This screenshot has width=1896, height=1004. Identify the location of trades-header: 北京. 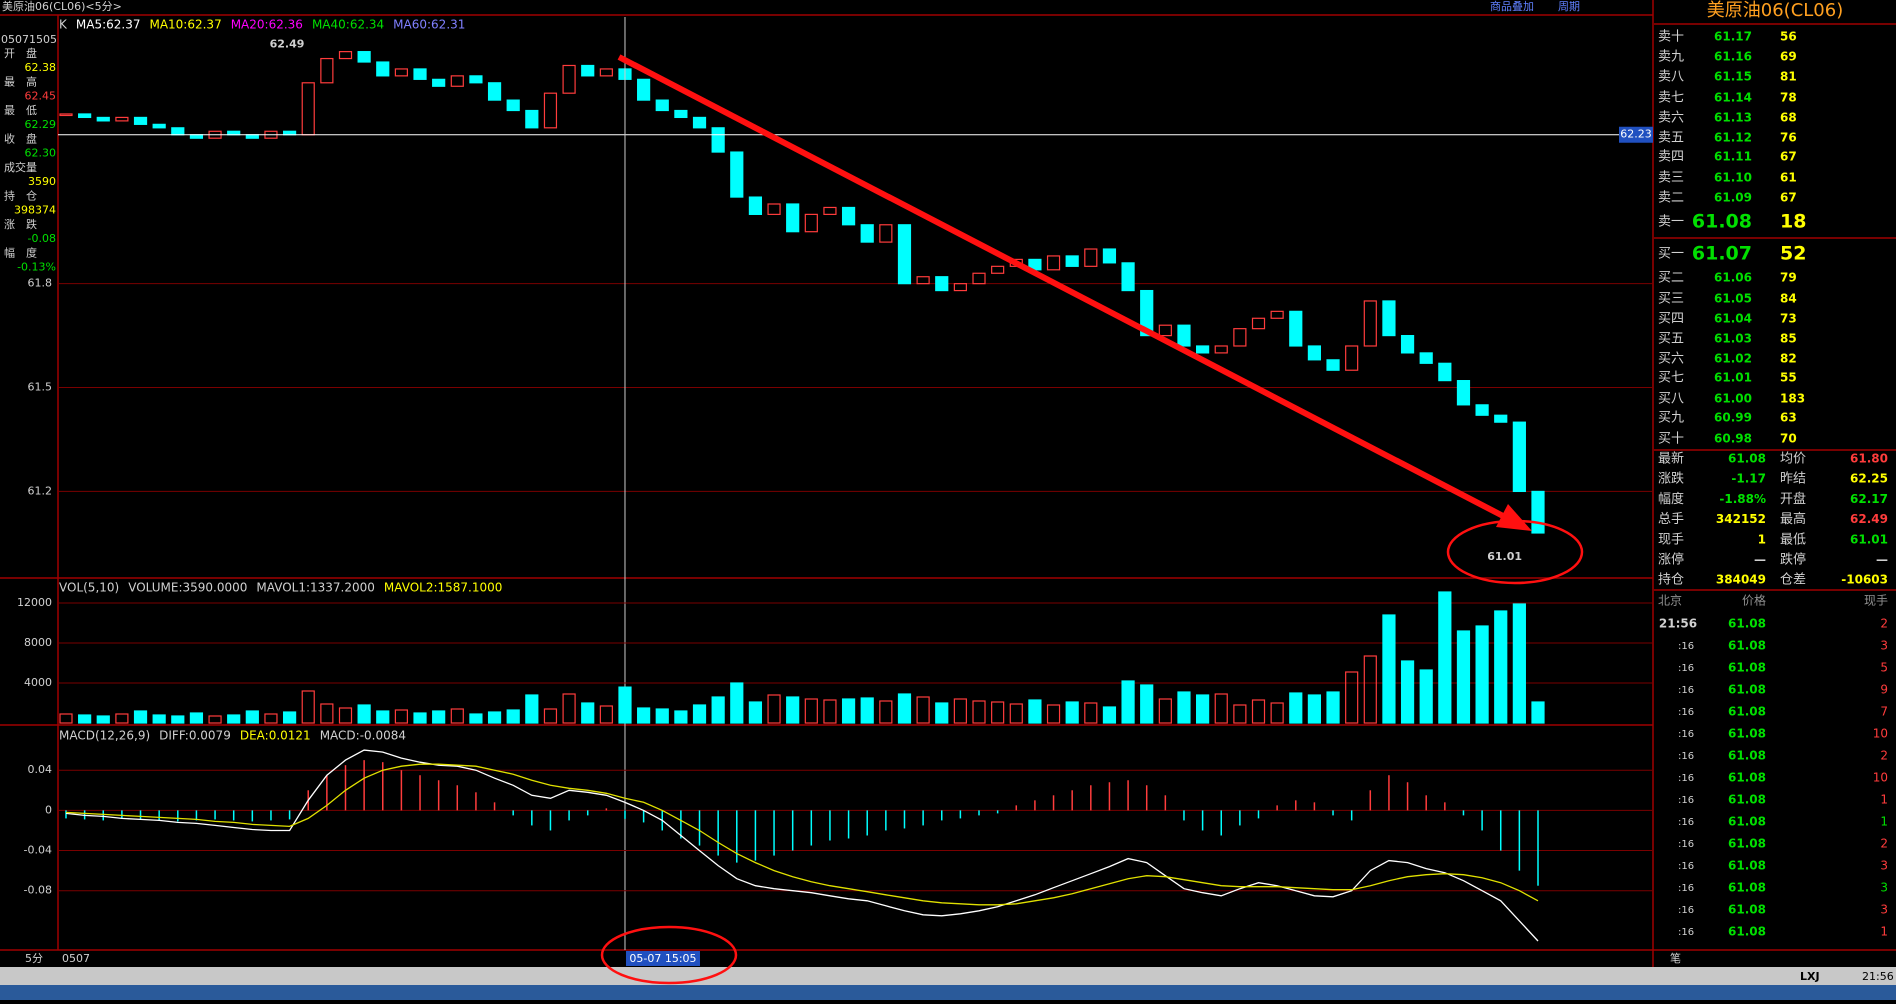
(1670, 601).